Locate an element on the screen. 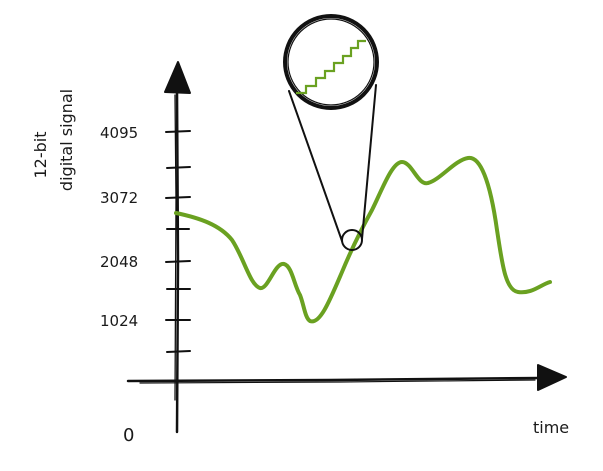  x-axis-title: time is located at coordinates (551, 427).